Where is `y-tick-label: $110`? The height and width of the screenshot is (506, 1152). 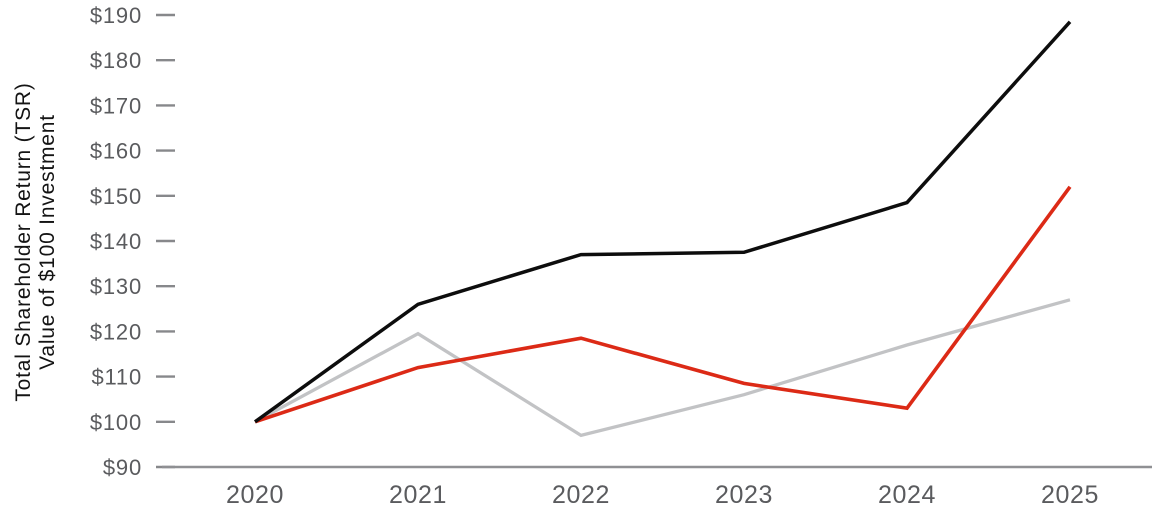
y-tick-label: $110 is located at coordinates (116, 377).